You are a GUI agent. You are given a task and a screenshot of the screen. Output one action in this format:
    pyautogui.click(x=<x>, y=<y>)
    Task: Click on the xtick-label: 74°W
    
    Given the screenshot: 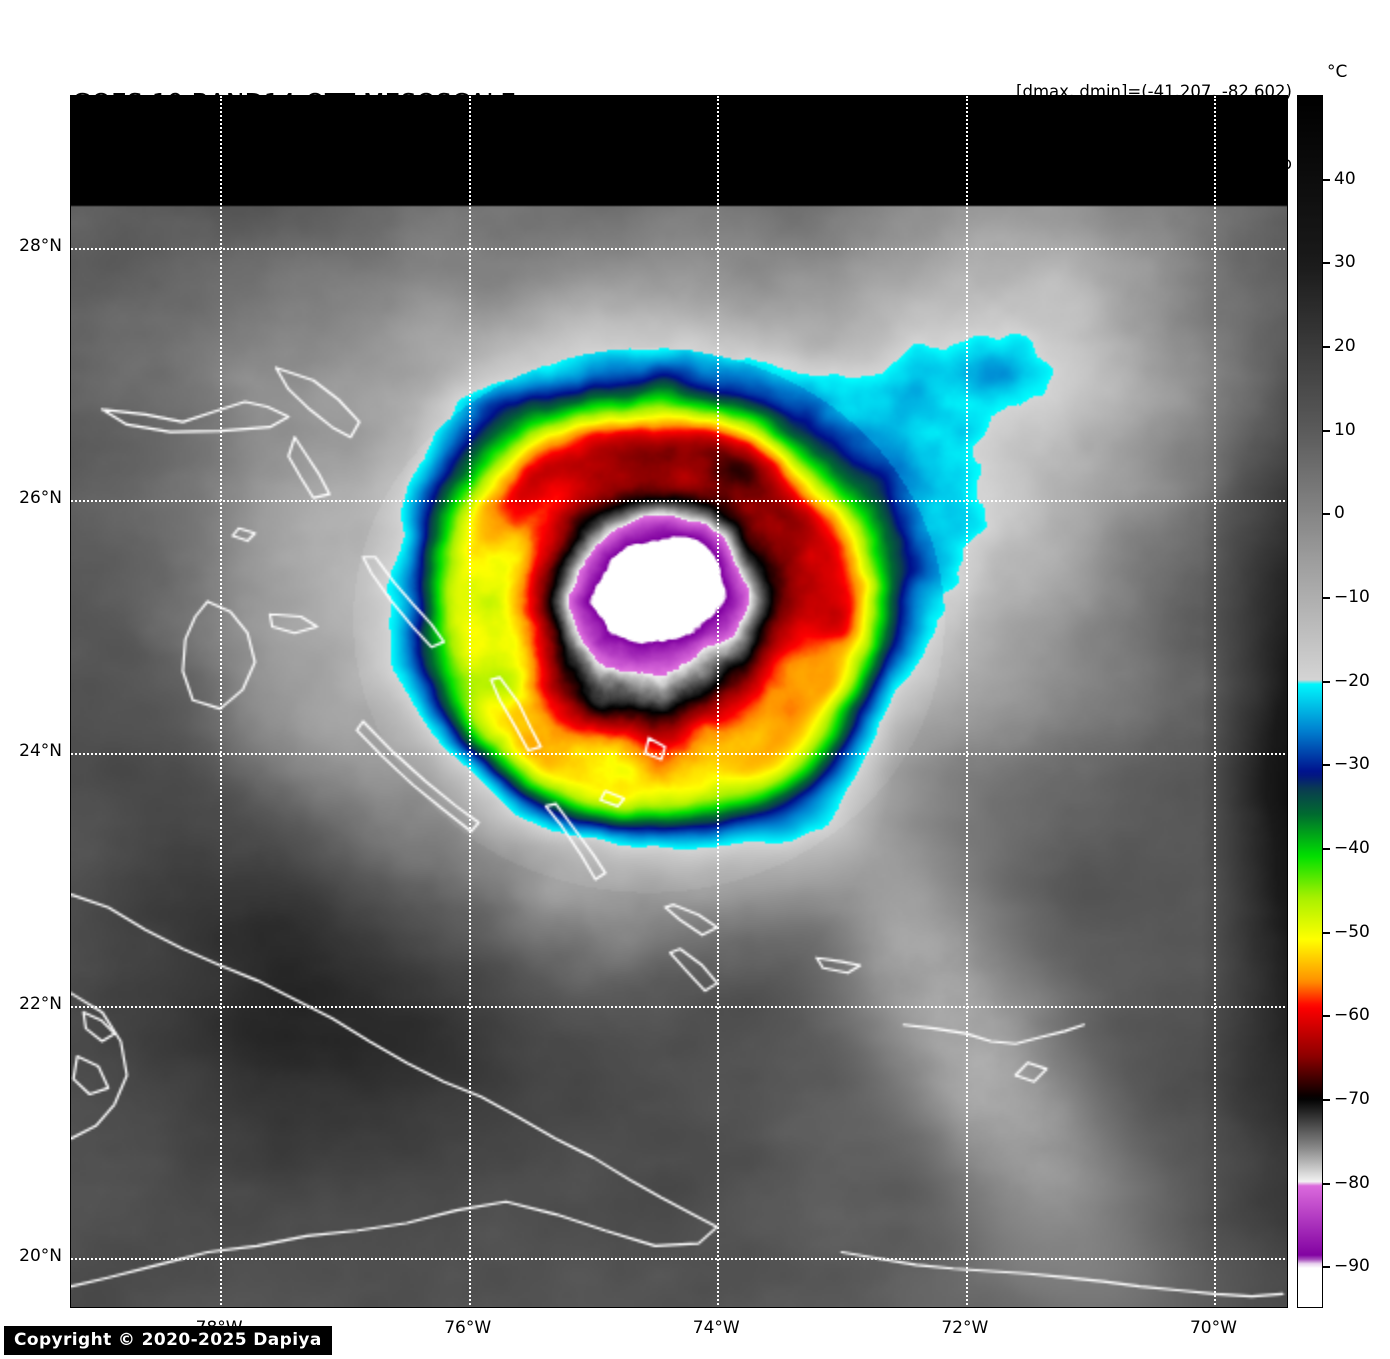 What is the action you would take?
    pyautogui.click(x=716, y=1328)
    